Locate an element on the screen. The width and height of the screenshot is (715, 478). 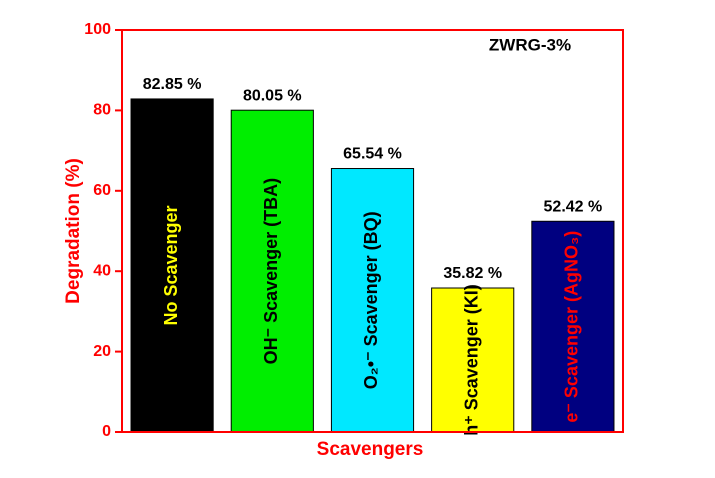
category-label: O₂•⁻ Scavenger (BQ) is located at coordinates (371, 300).